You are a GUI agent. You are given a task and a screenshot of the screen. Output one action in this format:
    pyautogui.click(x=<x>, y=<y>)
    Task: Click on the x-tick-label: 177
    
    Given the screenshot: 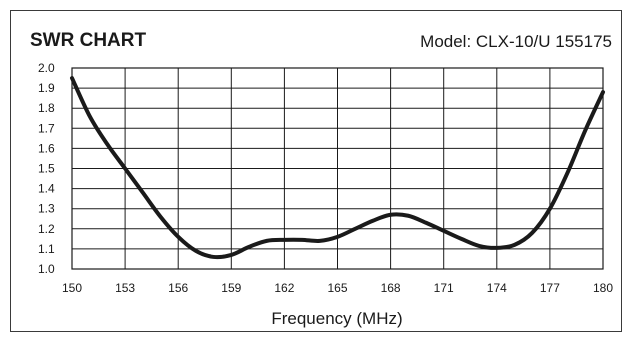 What is the action you would take?
    pyautogui.click(x=550, y=288)
    